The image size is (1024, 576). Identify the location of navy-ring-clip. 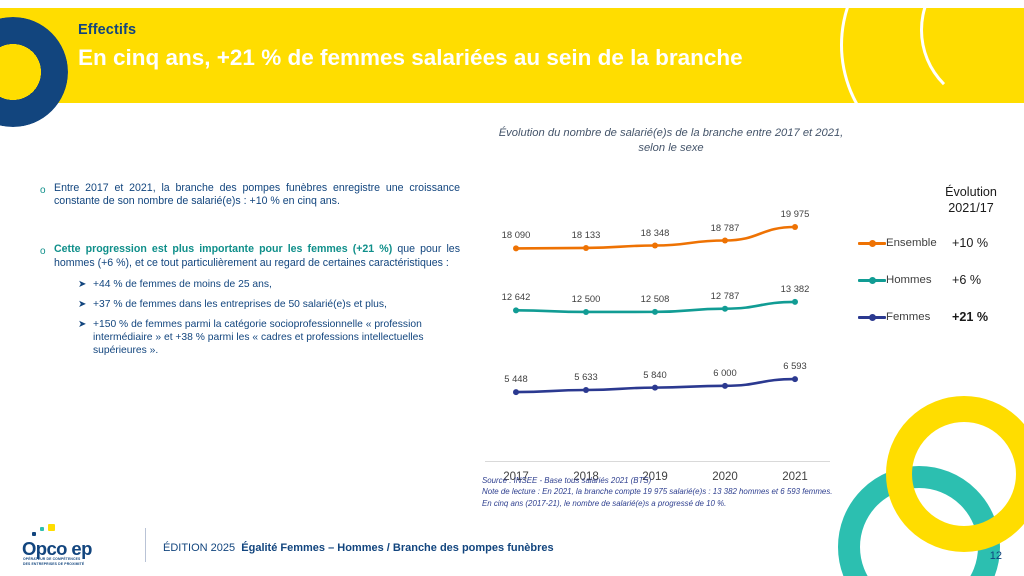
(35, 72).